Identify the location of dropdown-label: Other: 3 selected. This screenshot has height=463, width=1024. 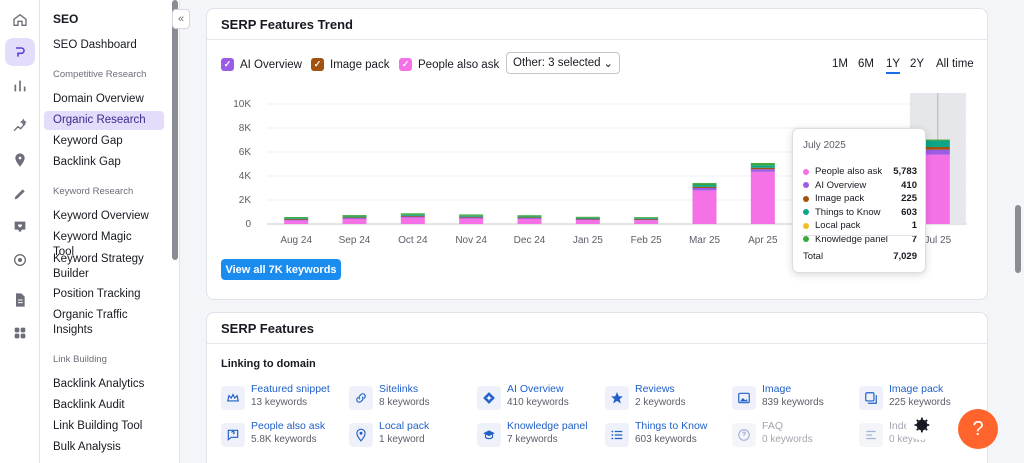
(557, 63).